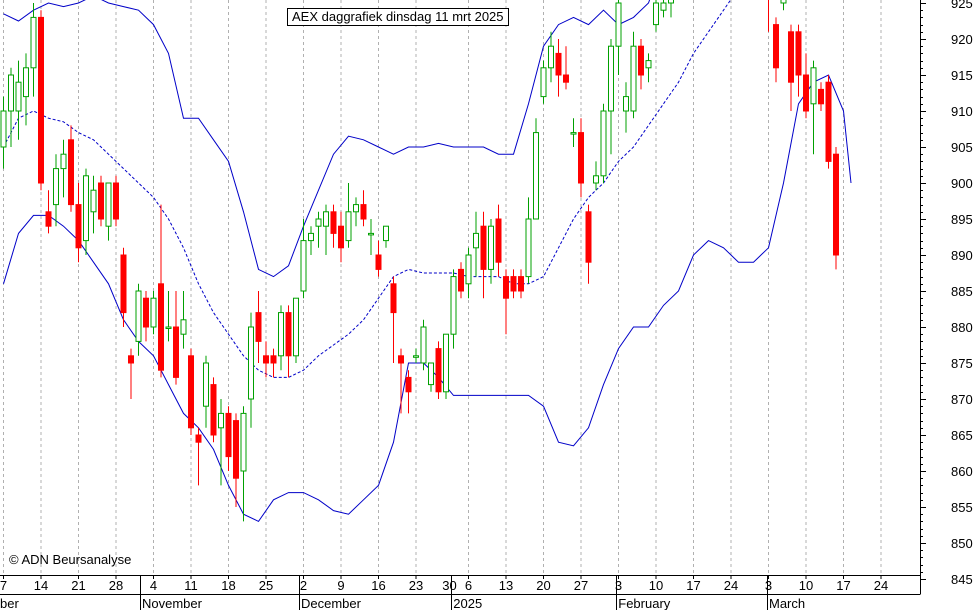 The width and height of the screenshot is (980, 610). I want to click on x-tick-label: 24, so click(731, 585).